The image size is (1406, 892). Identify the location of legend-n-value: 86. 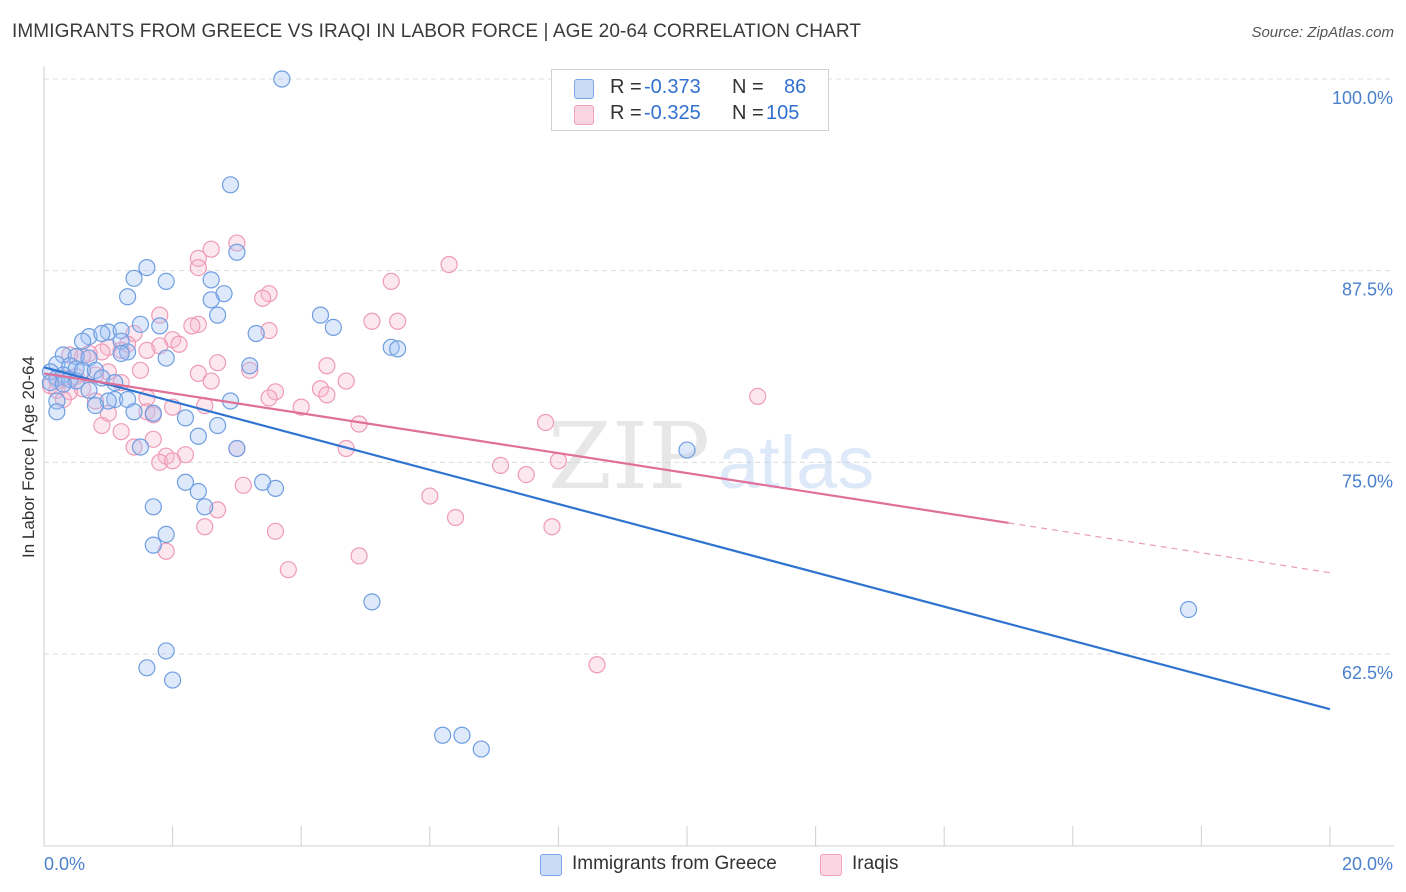
(795, 87).